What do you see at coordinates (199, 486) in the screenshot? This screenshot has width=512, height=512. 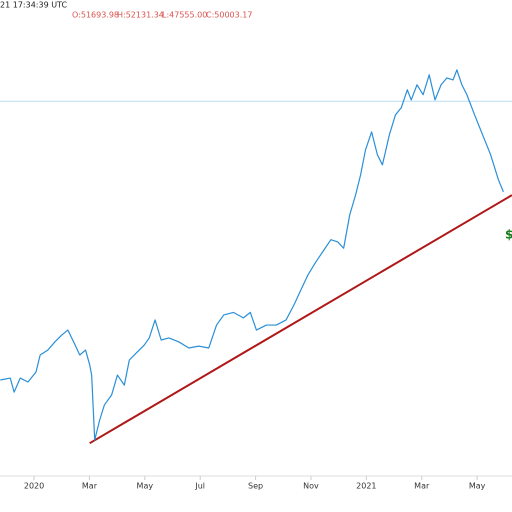 I see `x-tick-label: Jul` at bounding box center [199, 486].